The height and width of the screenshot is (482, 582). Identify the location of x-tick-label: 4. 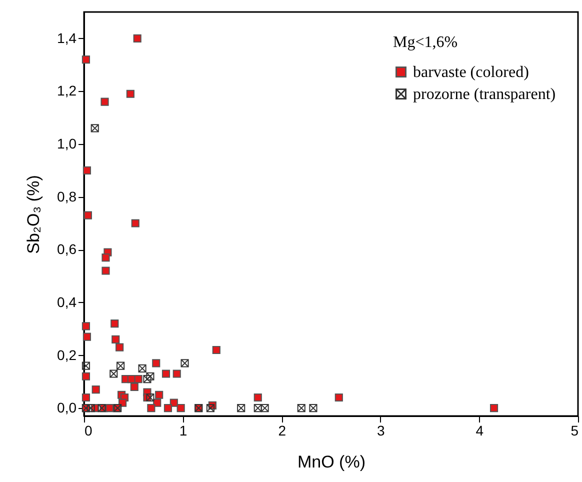
(480, 430).